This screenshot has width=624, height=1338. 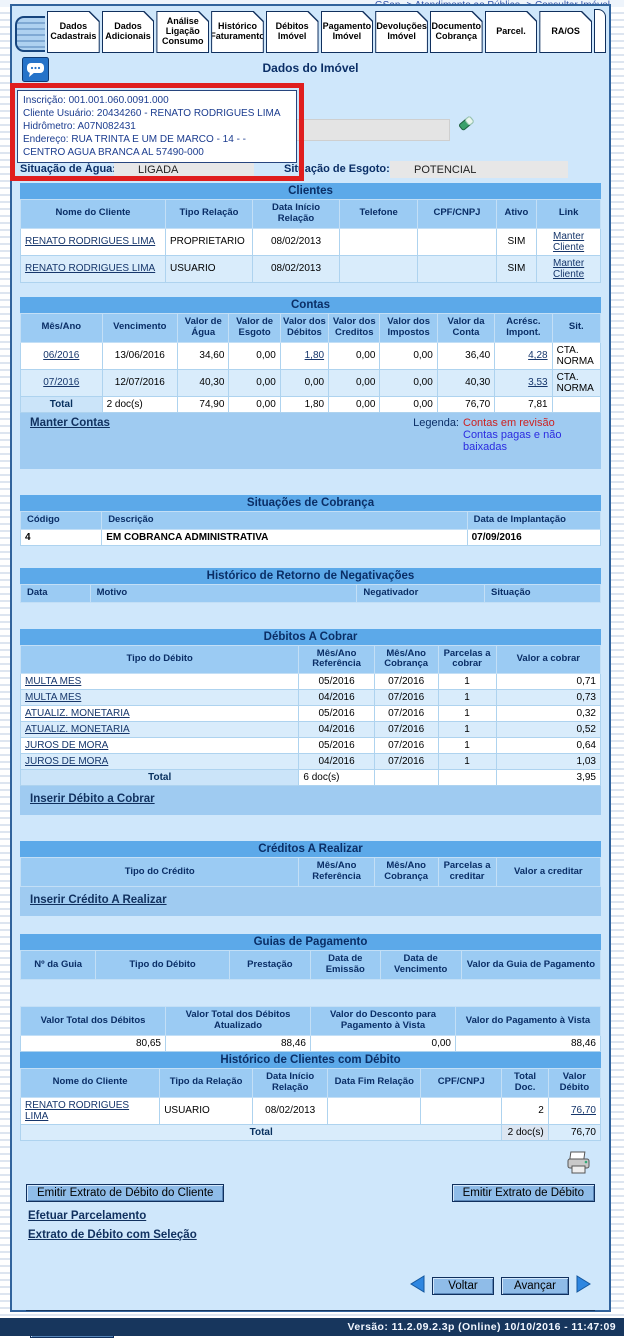 What do you see at coordinates (35, 72) in the screenshot?
I see `chat-bubble-icon` at bounding box center [35, 72].